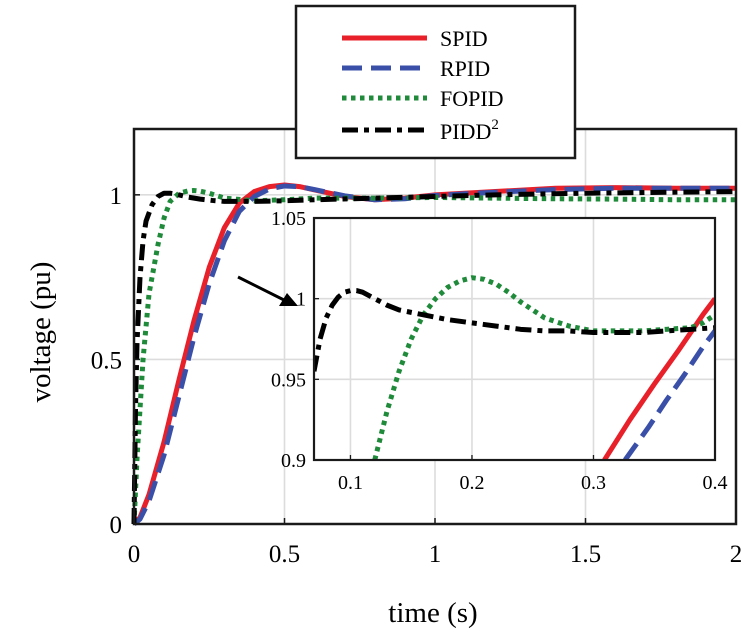  What do you see at coordinates (435, 554) in the screenshot?
I see `x-tick-label-2: 1` at bounding box center [435, 554].